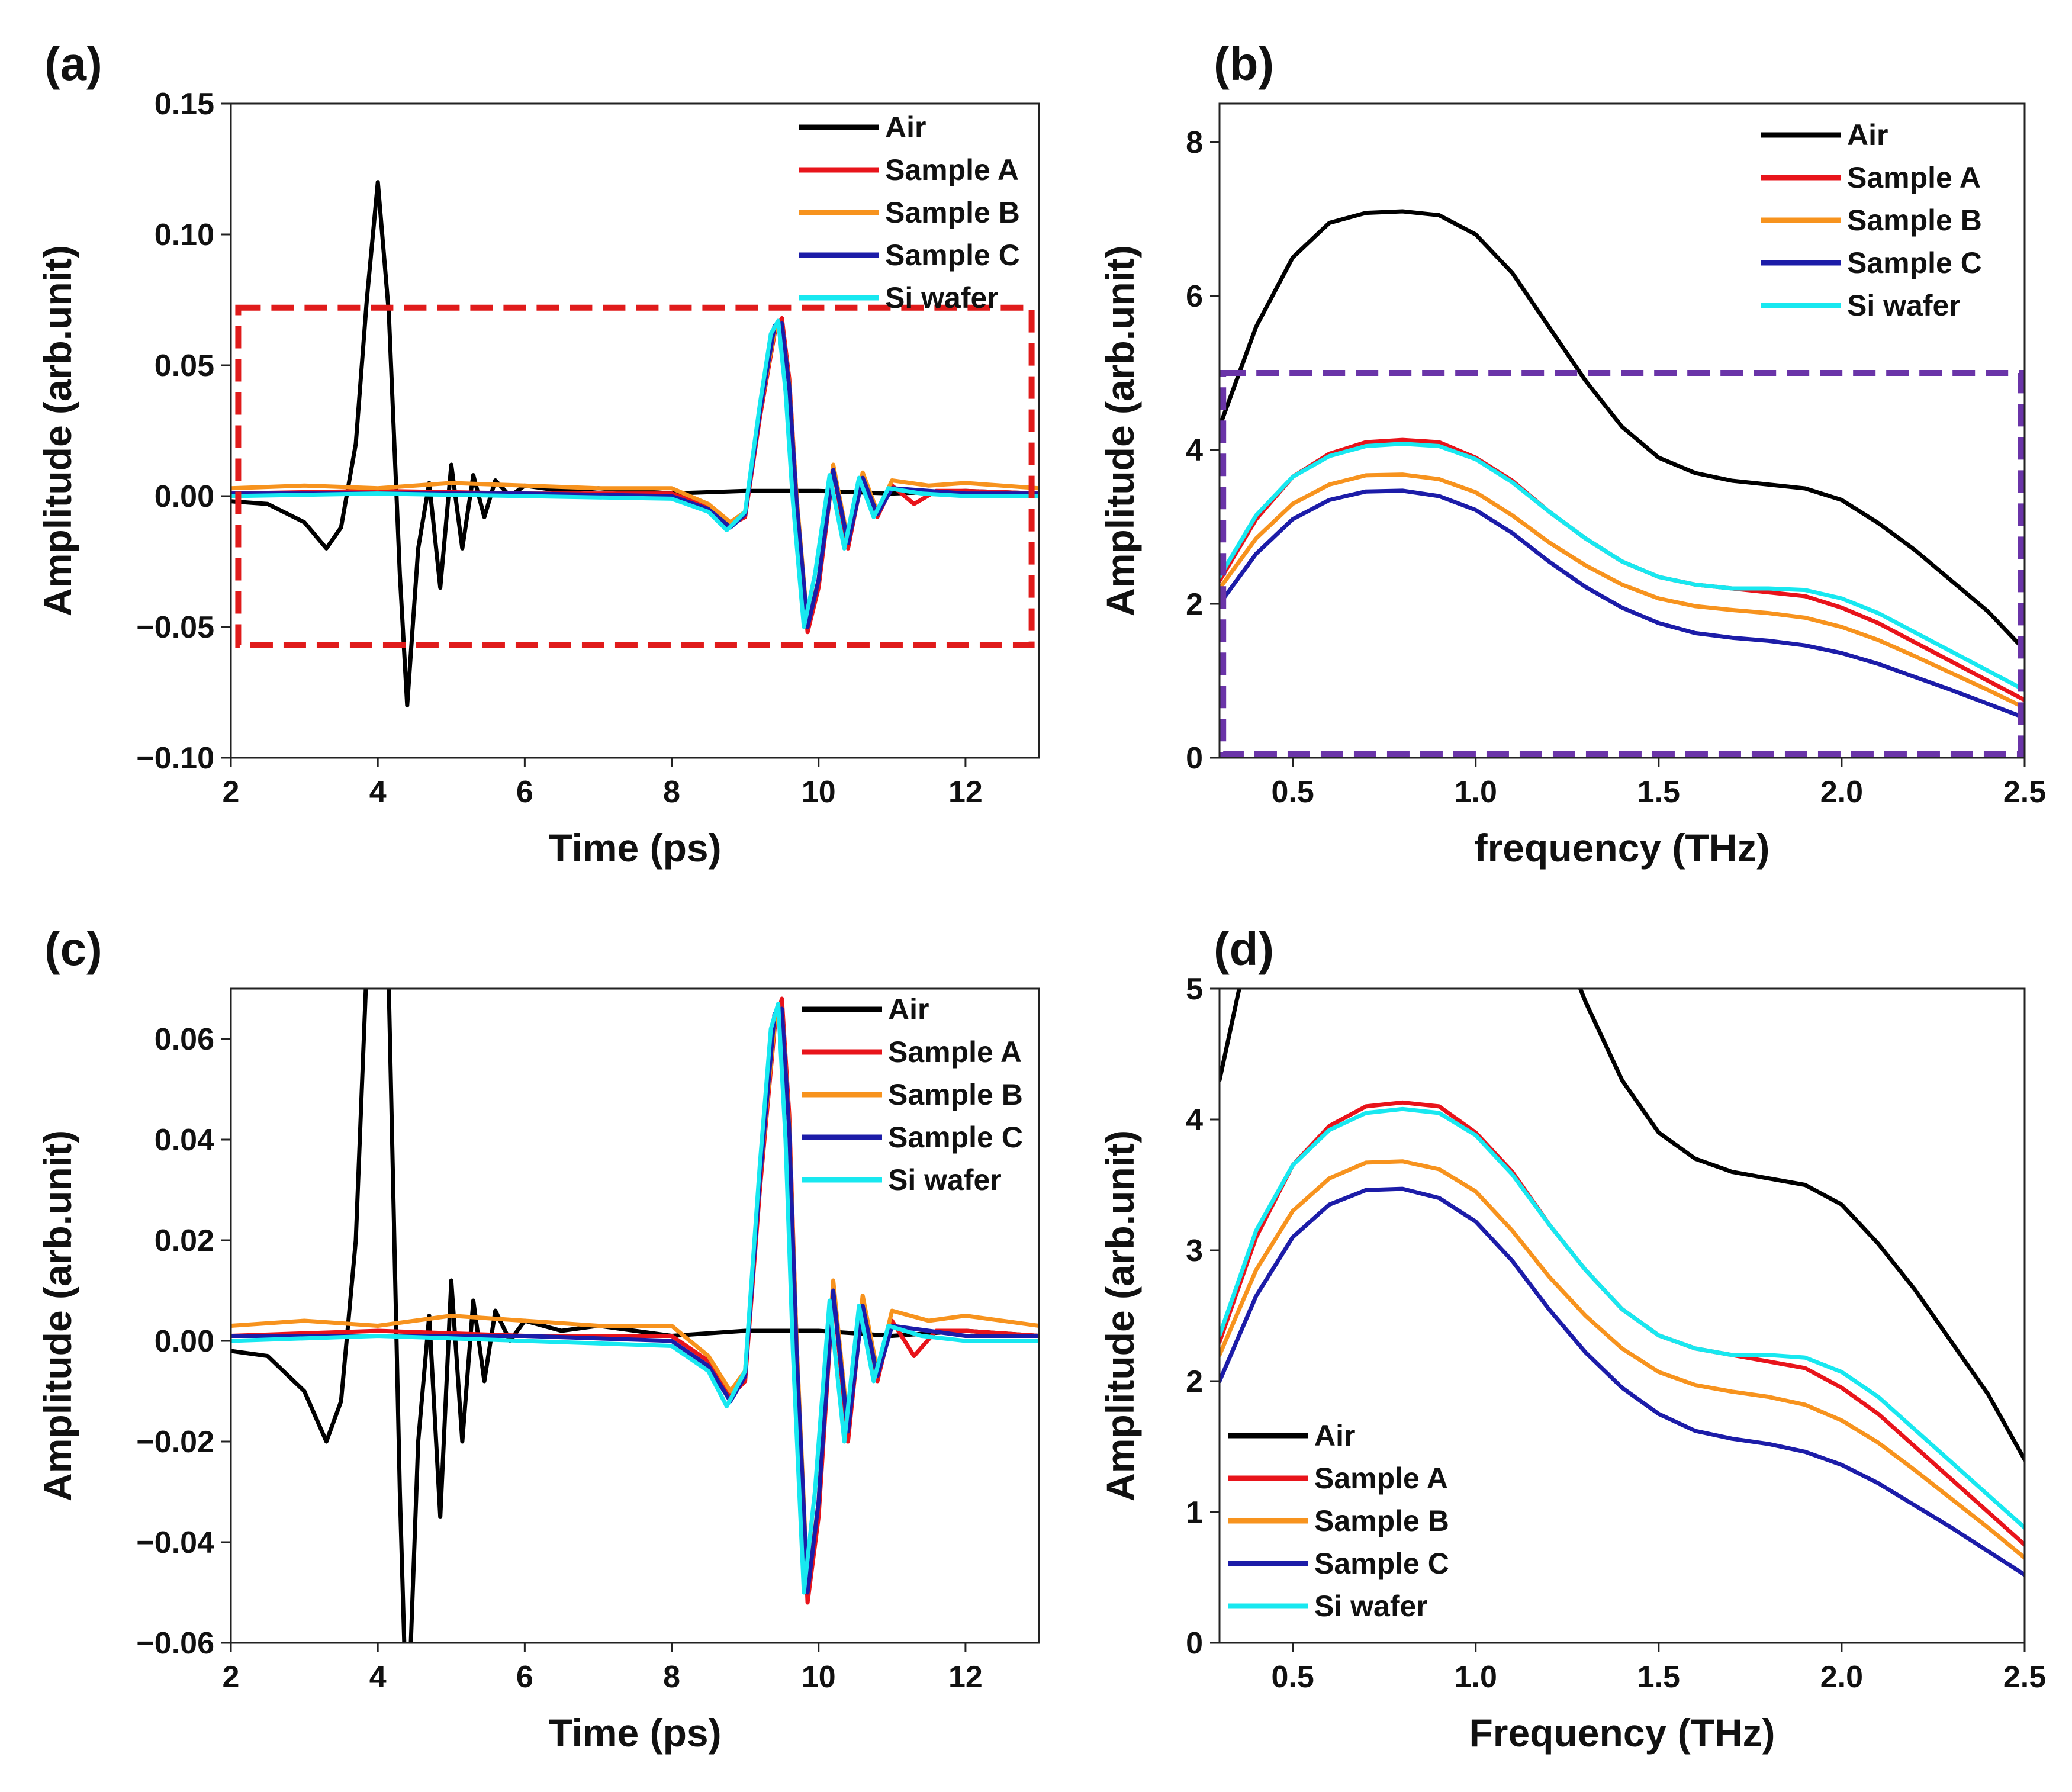  What do you see at coordinates (184, 1140) in the screenshot?
I see `y-tick-label: 0.04` at bounding box center [184, 1140].